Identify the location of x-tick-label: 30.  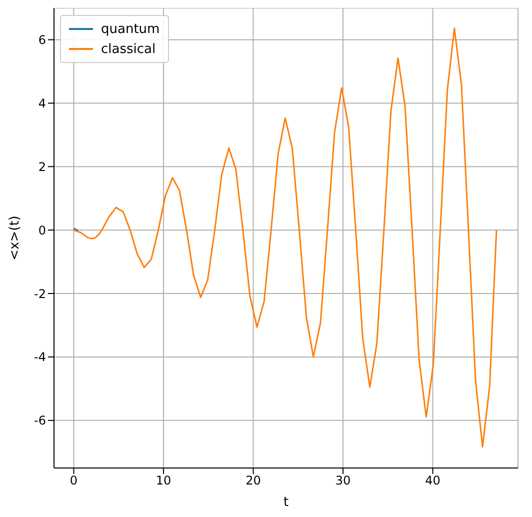
(343, 481).